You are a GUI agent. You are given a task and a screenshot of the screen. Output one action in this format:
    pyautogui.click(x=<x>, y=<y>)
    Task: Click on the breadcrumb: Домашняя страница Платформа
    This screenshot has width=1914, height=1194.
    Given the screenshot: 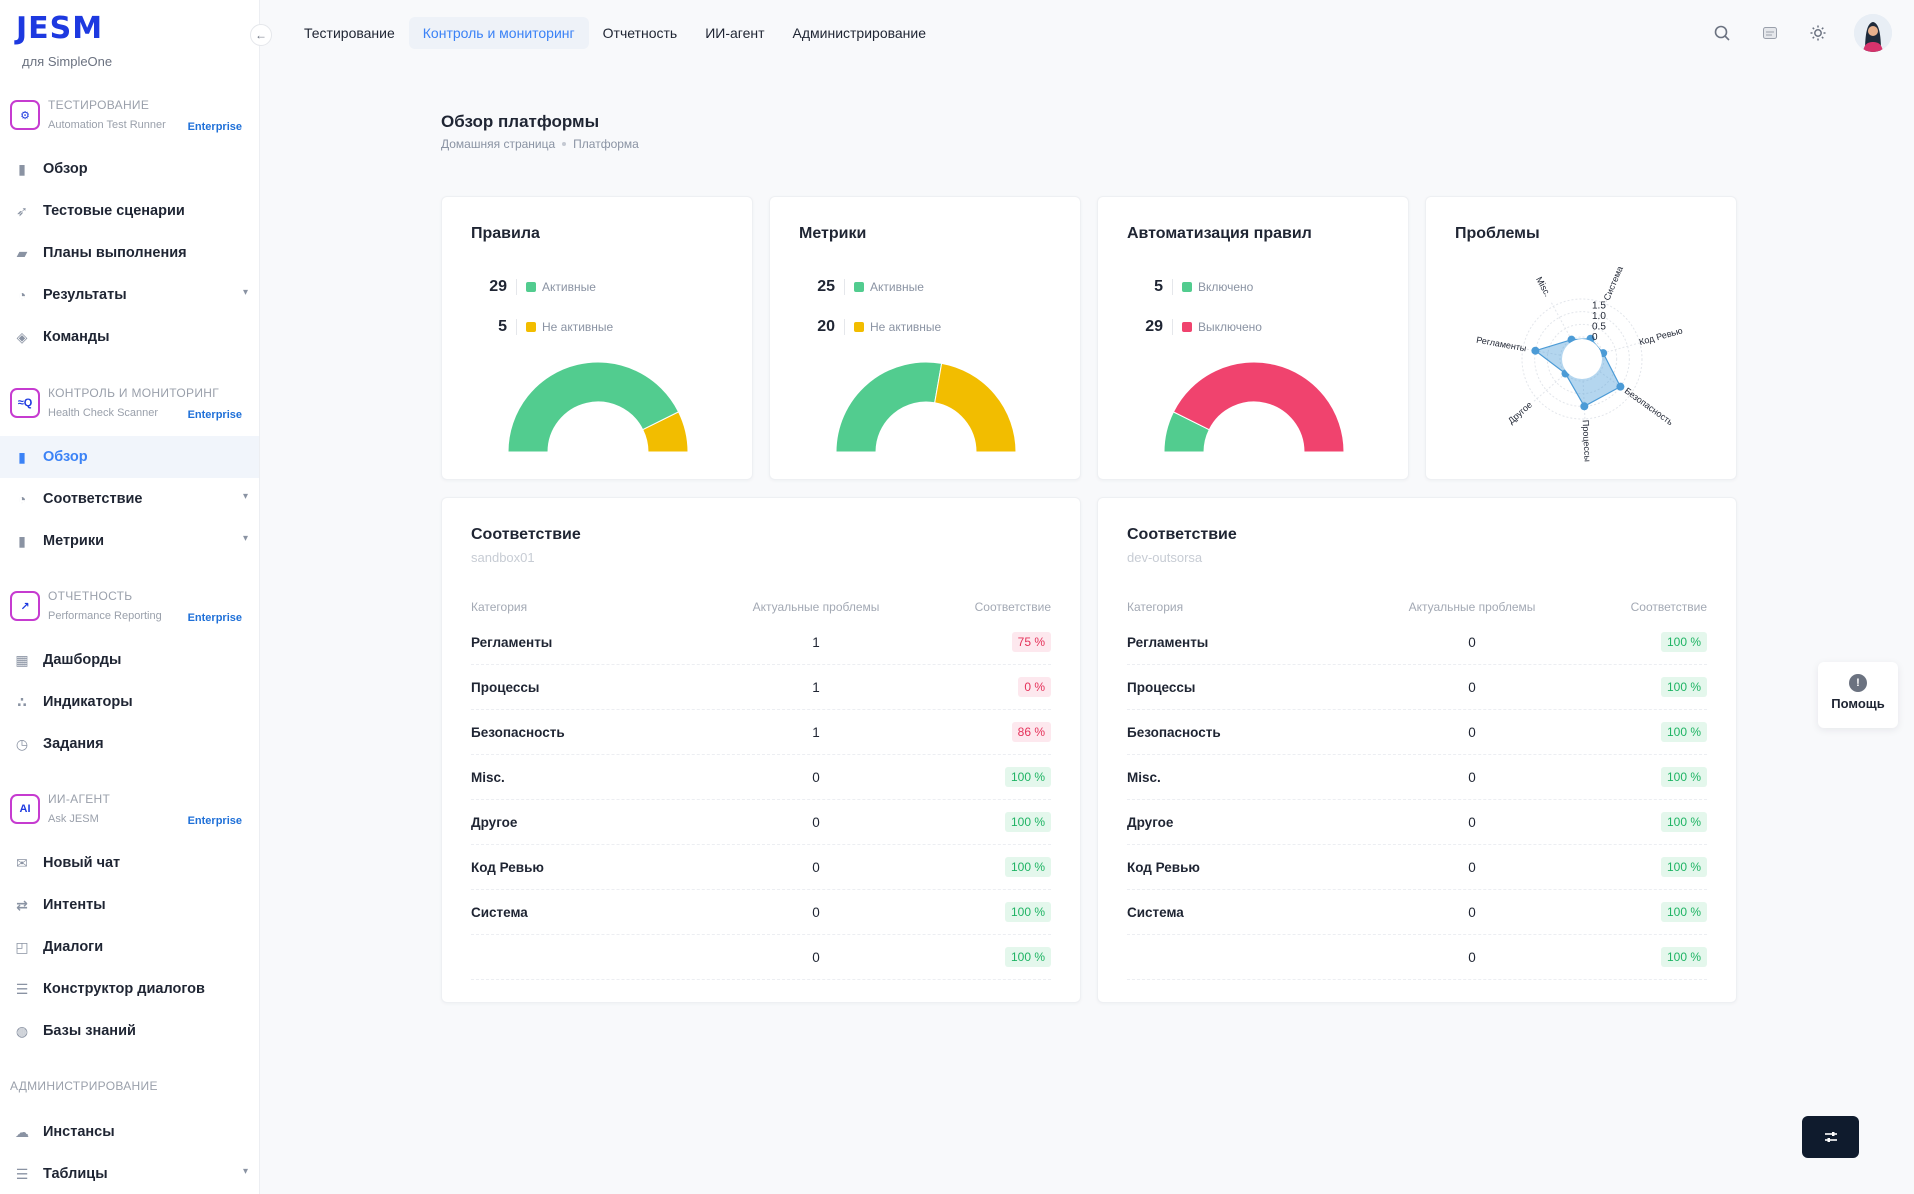 What is the action you would take?
    pyautogui.click(x=540, y=144)
    